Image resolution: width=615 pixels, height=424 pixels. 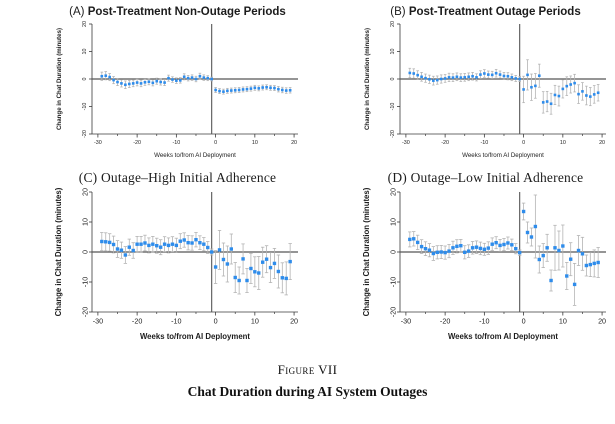 I want to click on panel-c-title: (C) Outage–High Initial Adherence, so click(x=153, y=178).